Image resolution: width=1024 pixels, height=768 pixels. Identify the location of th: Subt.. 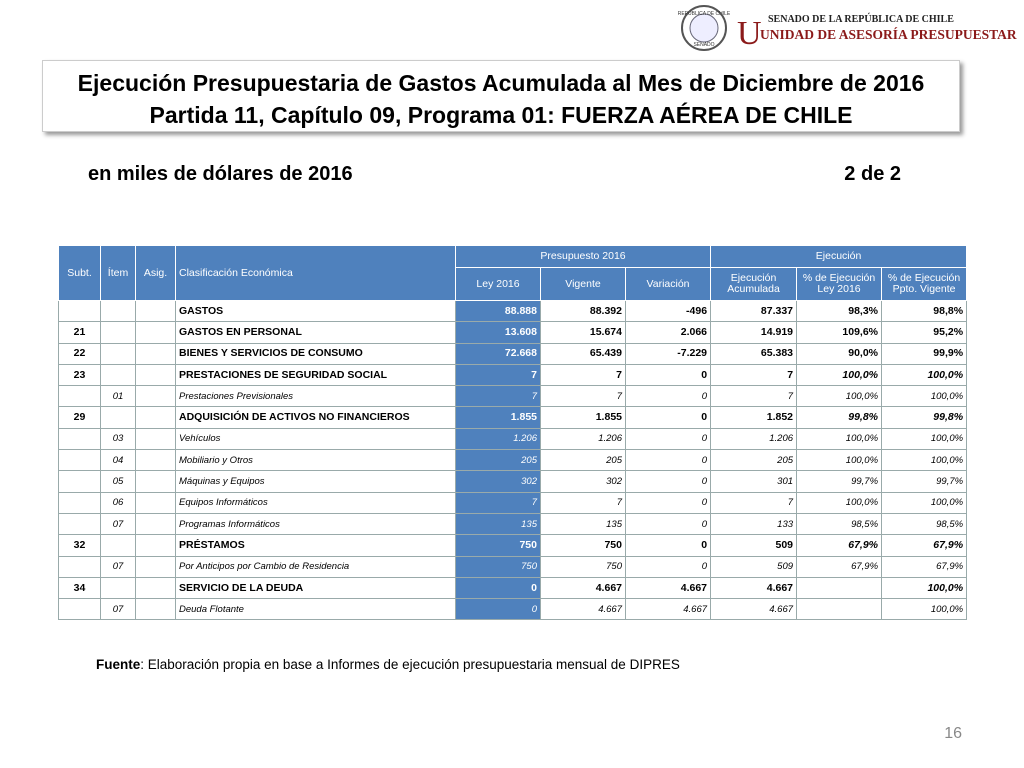
(79, 273).